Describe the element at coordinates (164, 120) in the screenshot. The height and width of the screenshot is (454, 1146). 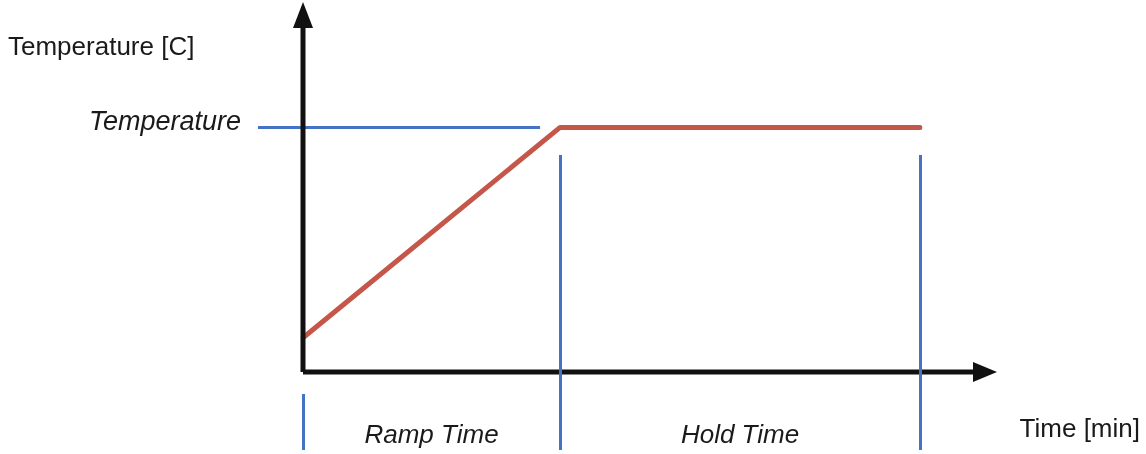
I see `ref-line-label: Temperature` at that location.